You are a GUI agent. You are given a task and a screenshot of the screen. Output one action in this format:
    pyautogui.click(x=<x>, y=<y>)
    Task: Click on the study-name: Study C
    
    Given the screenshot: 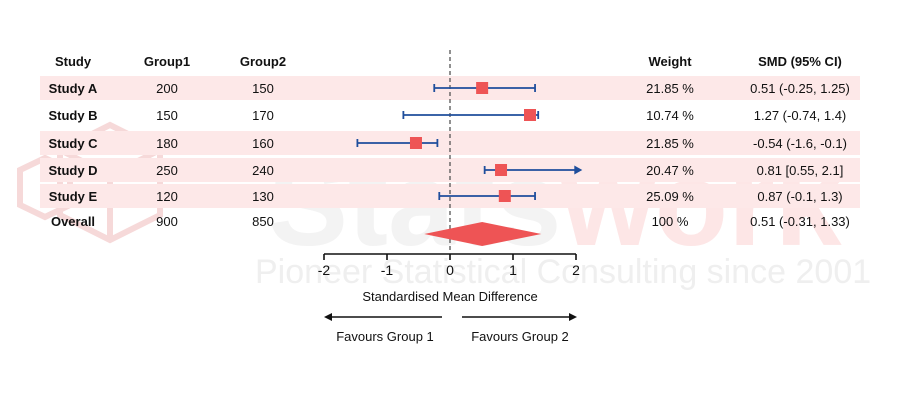 What is the action you would take?
    pyautogui.click(x=73, y=143)
    